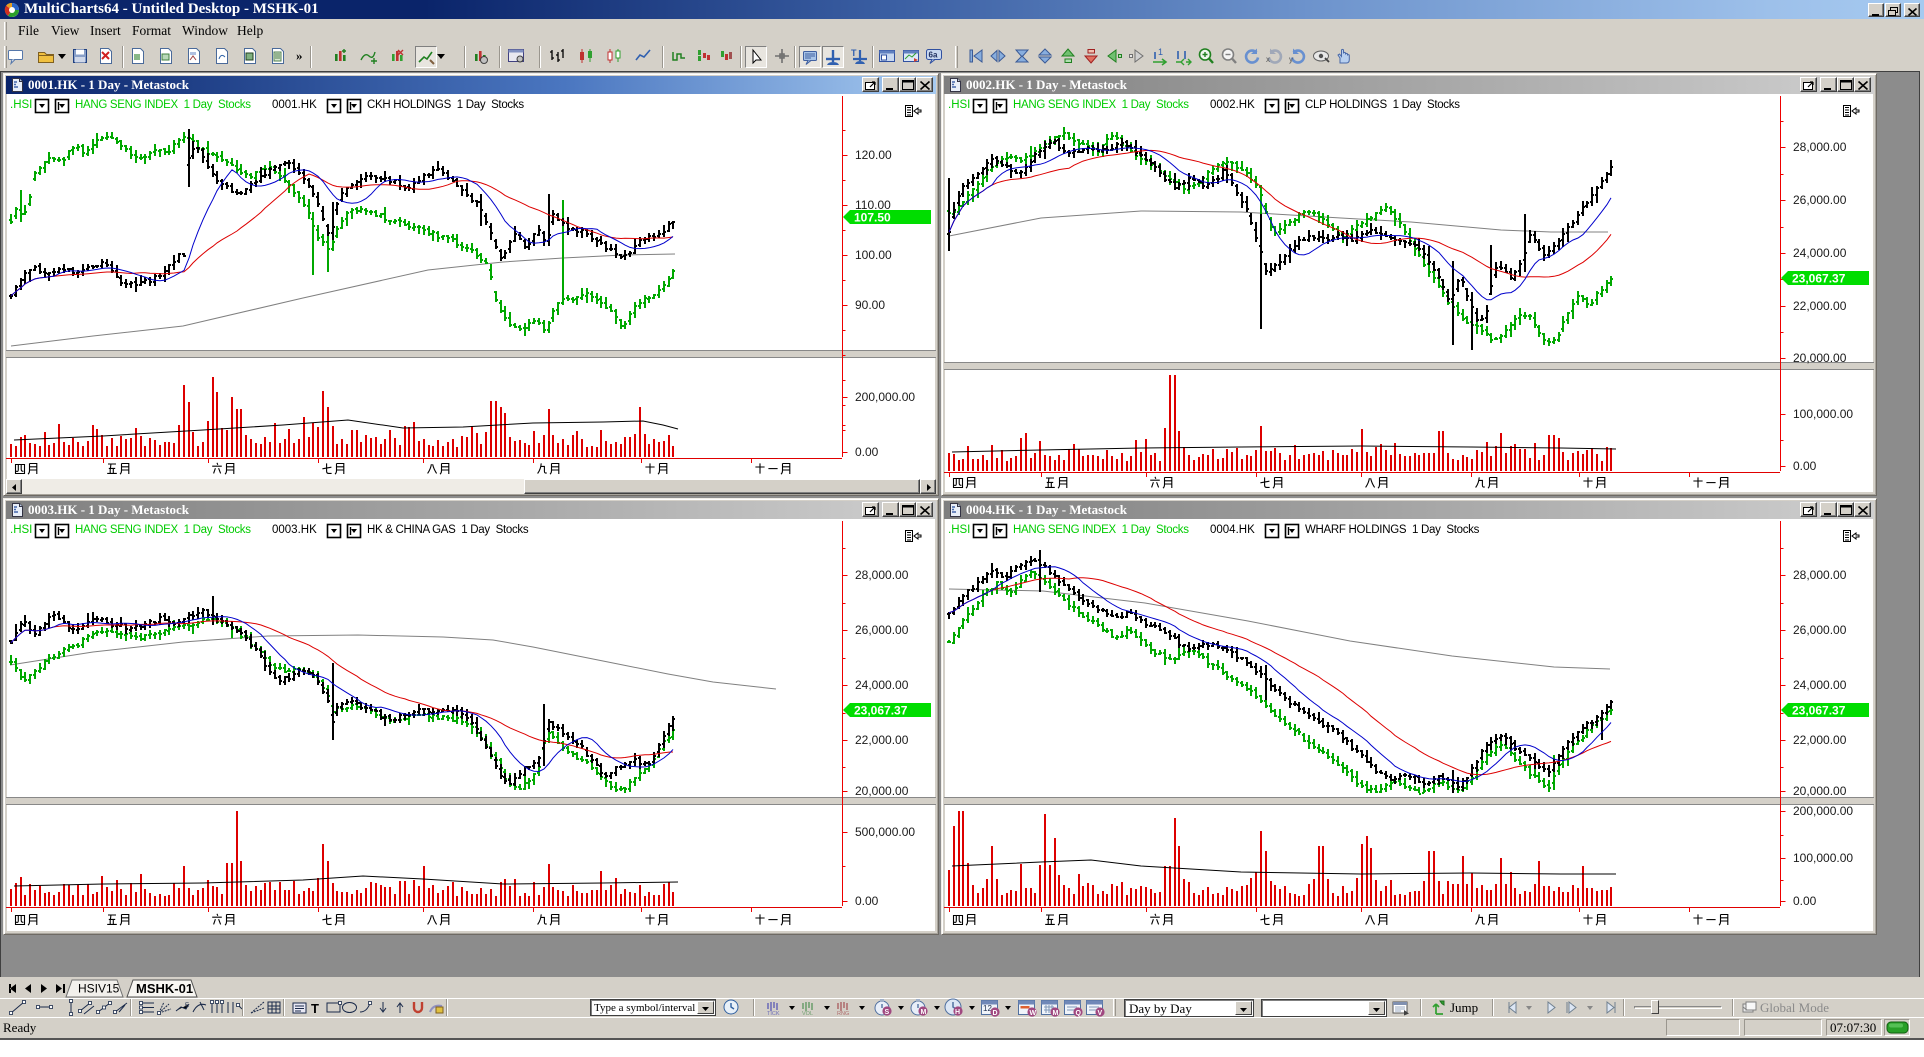 This screenshot has height=1057, width=1924. What do you see at coordinates (873, 155) in the screenshot?
I see `svg-text: 120.00` at bounding box center [873, 155].